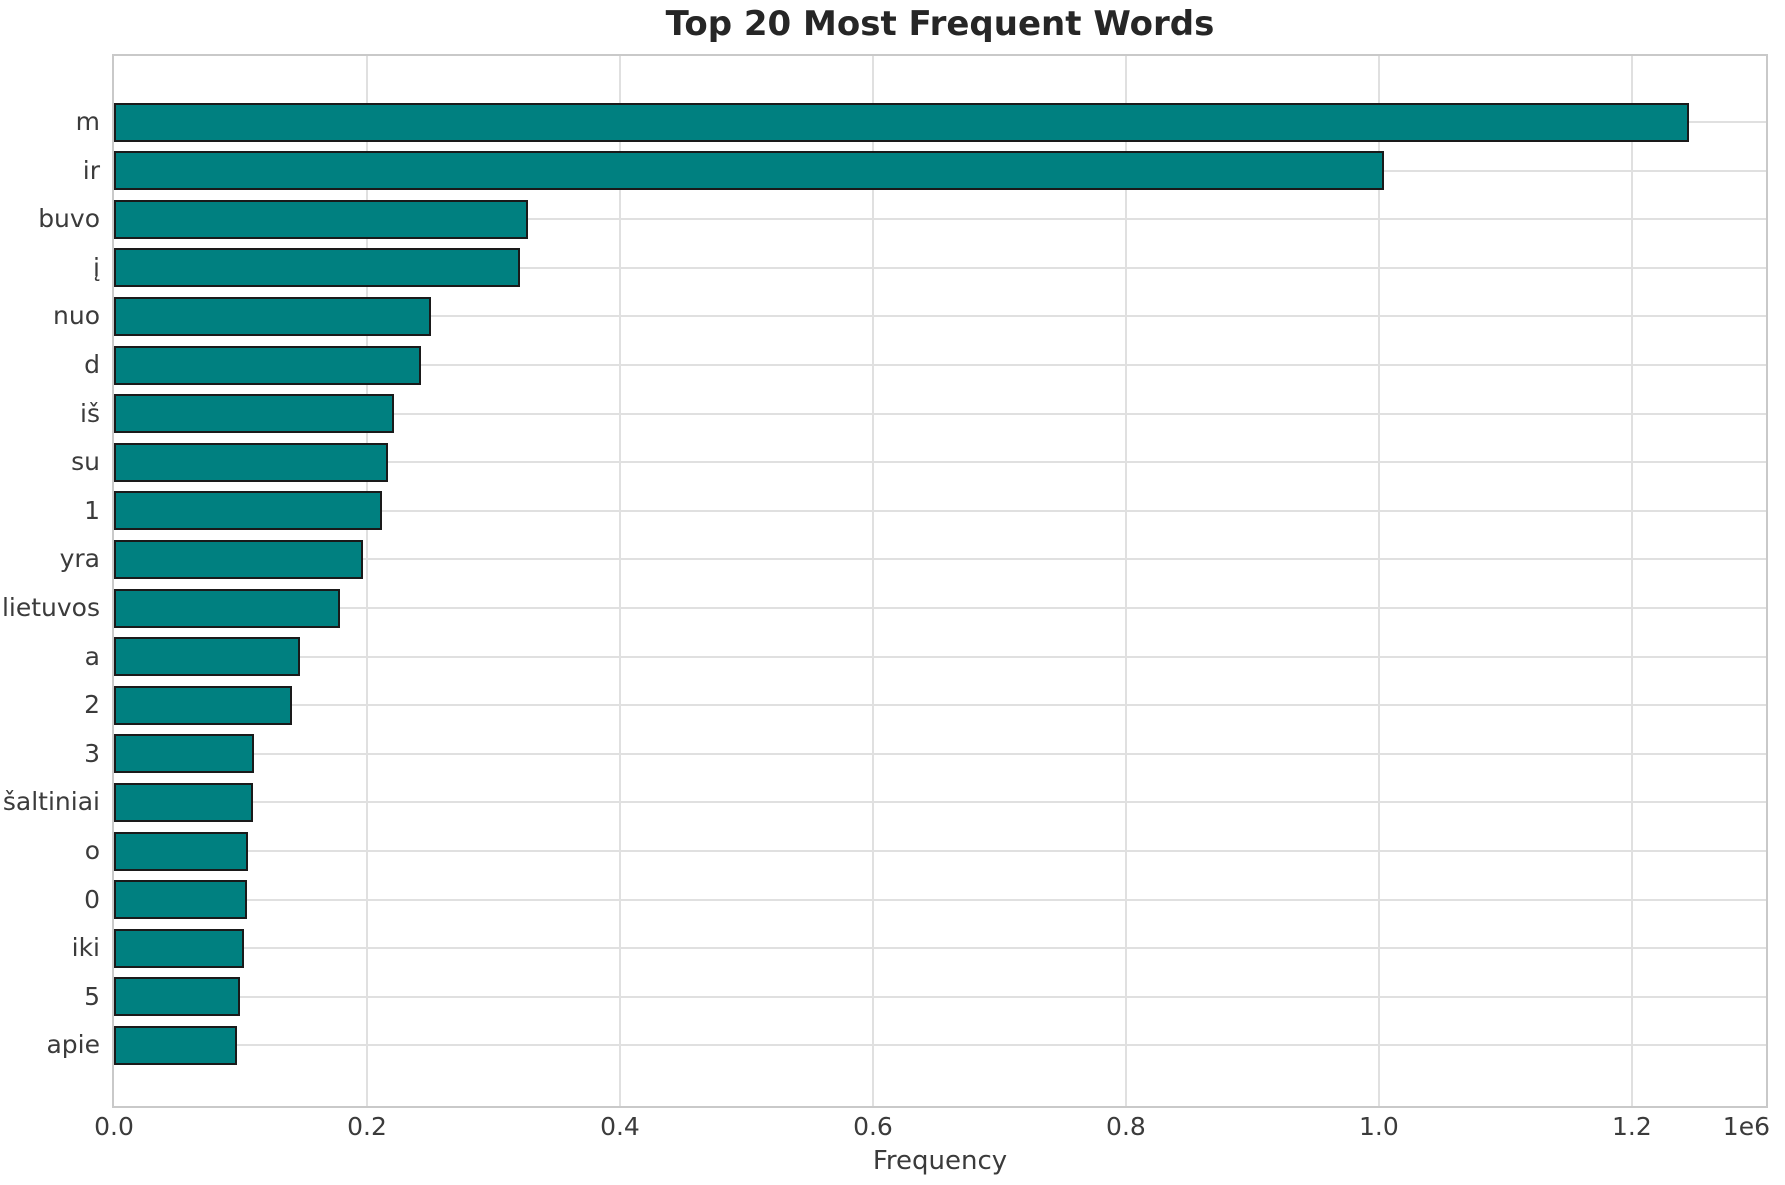  Describe the element at coordinates (940, 24) in the screenshot. I see `chart-title: Top 20 Most Frequent Words` at that location.